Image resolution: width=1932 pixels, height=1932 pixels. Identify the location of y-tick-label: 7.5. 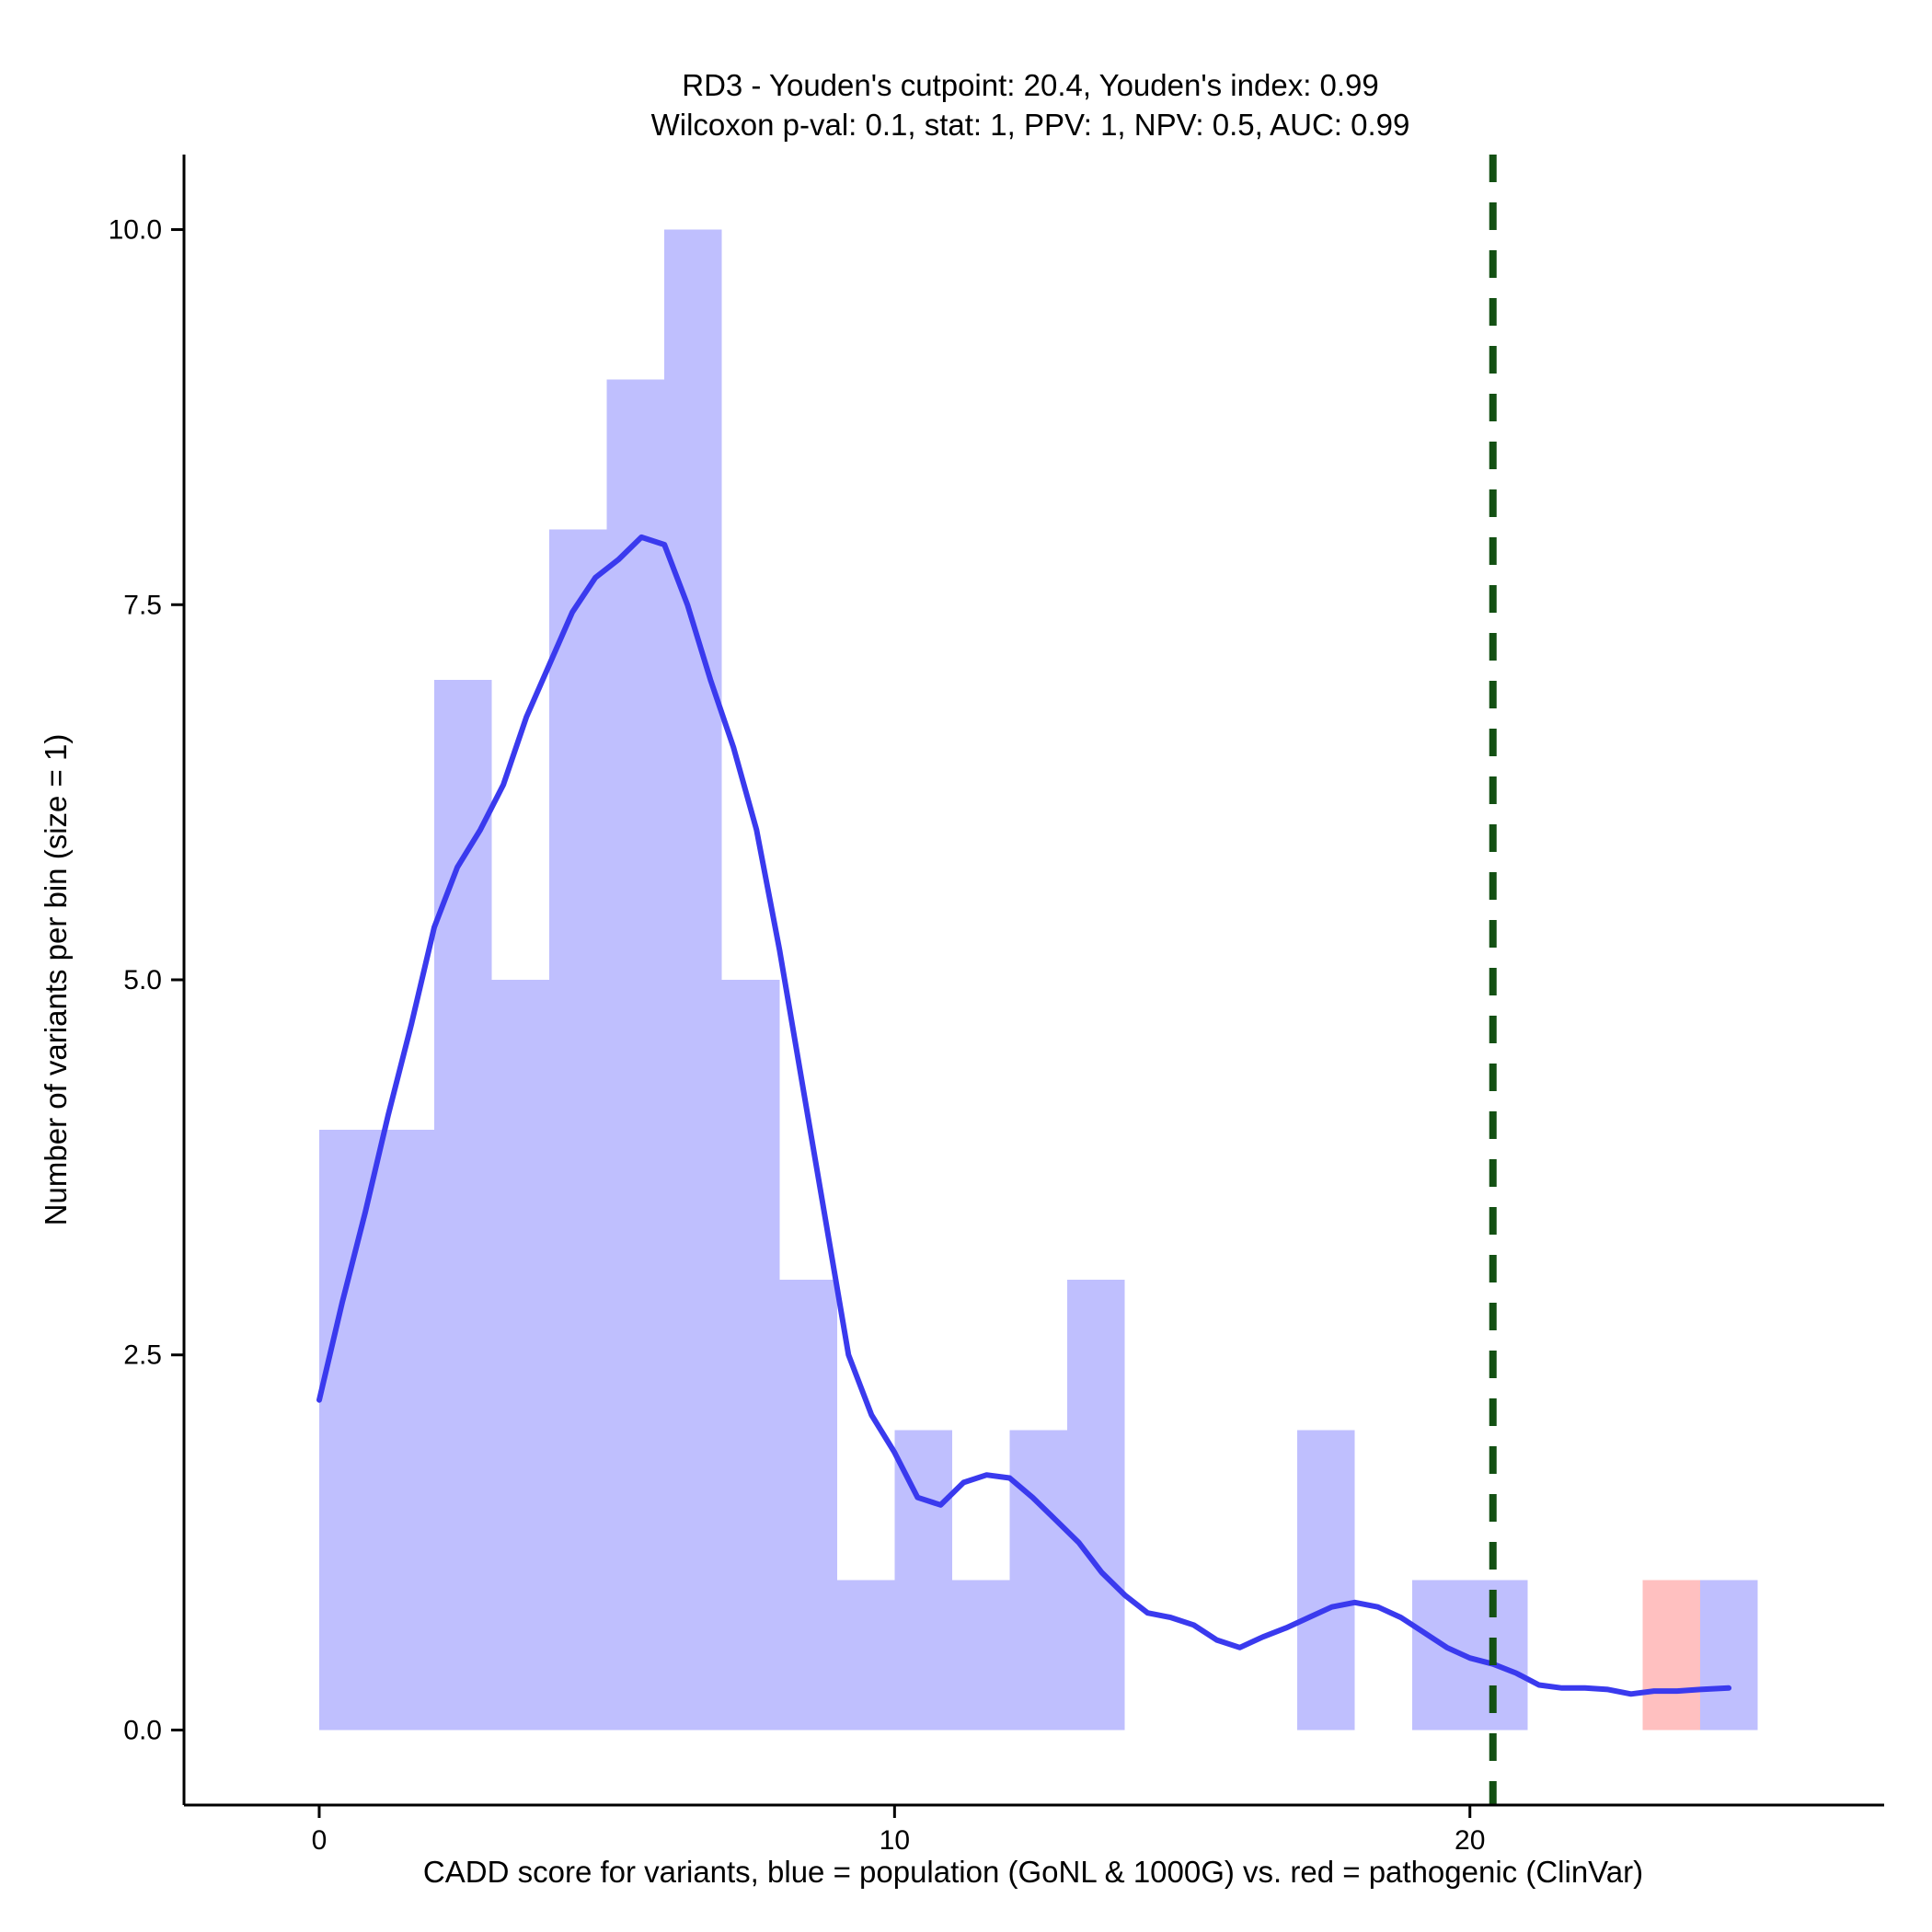
(142, 605).